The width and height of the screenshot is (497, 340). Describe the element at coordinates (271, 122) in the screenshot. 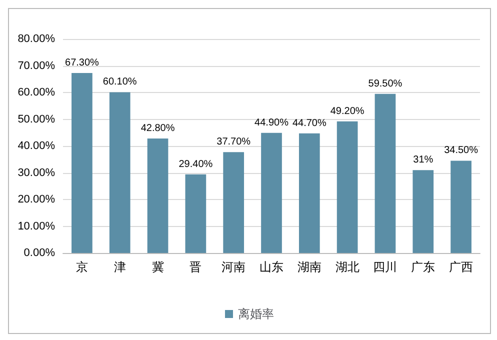

I see `data-label: 44.90%` at that location.